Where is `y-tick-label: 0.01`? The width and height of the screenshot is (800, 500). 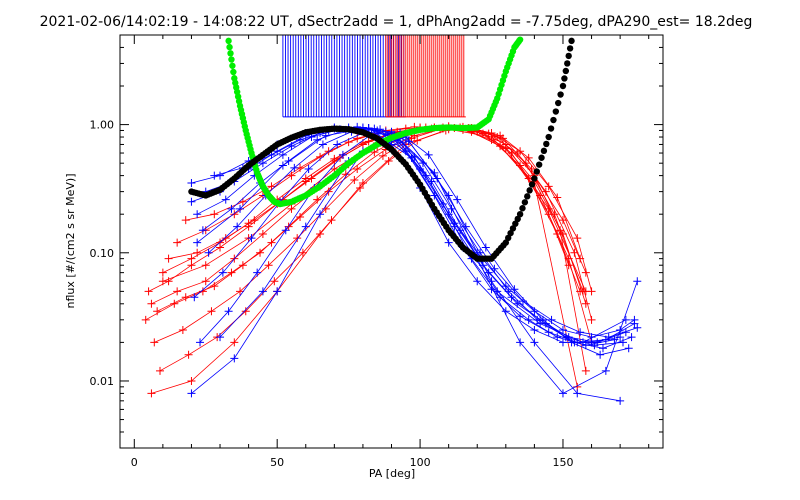
y-tick-label: 0.01 is located at coordinates (102, 381).